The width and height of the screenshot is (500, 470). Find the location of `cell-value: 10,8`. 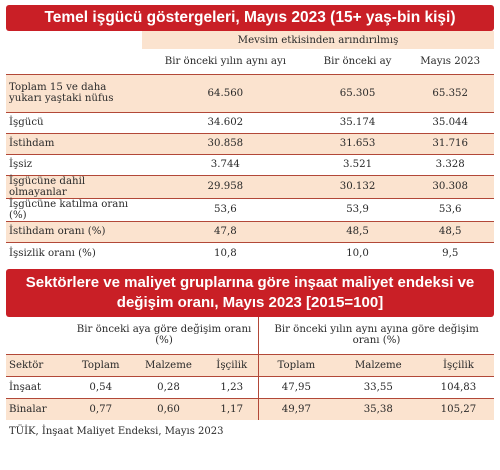

cell-value: 10,8 is located at coordinates (225, 252).